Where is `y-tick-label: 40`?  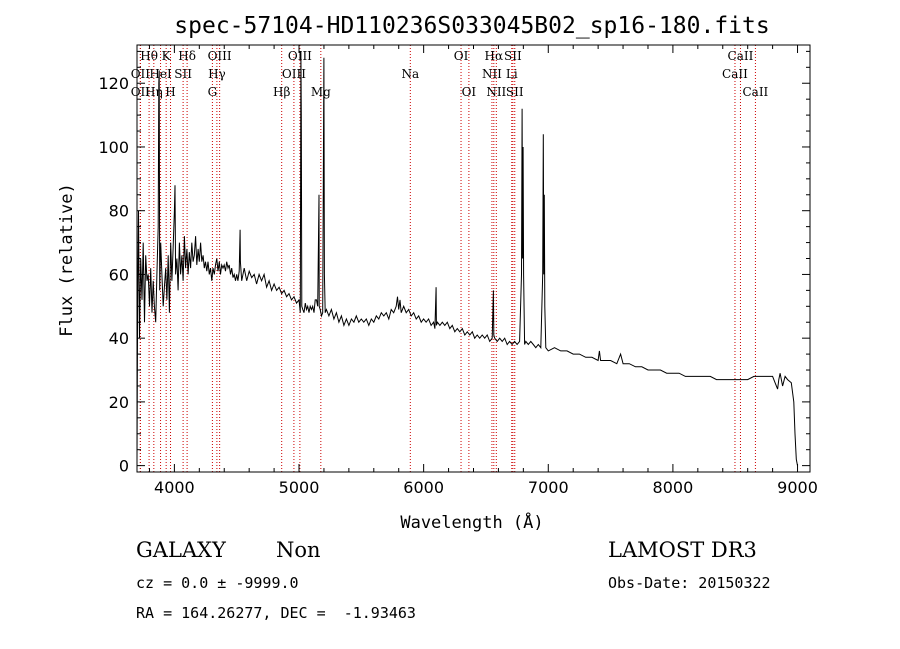 y-tick-label: 40 is located at coordinates (119, 338).